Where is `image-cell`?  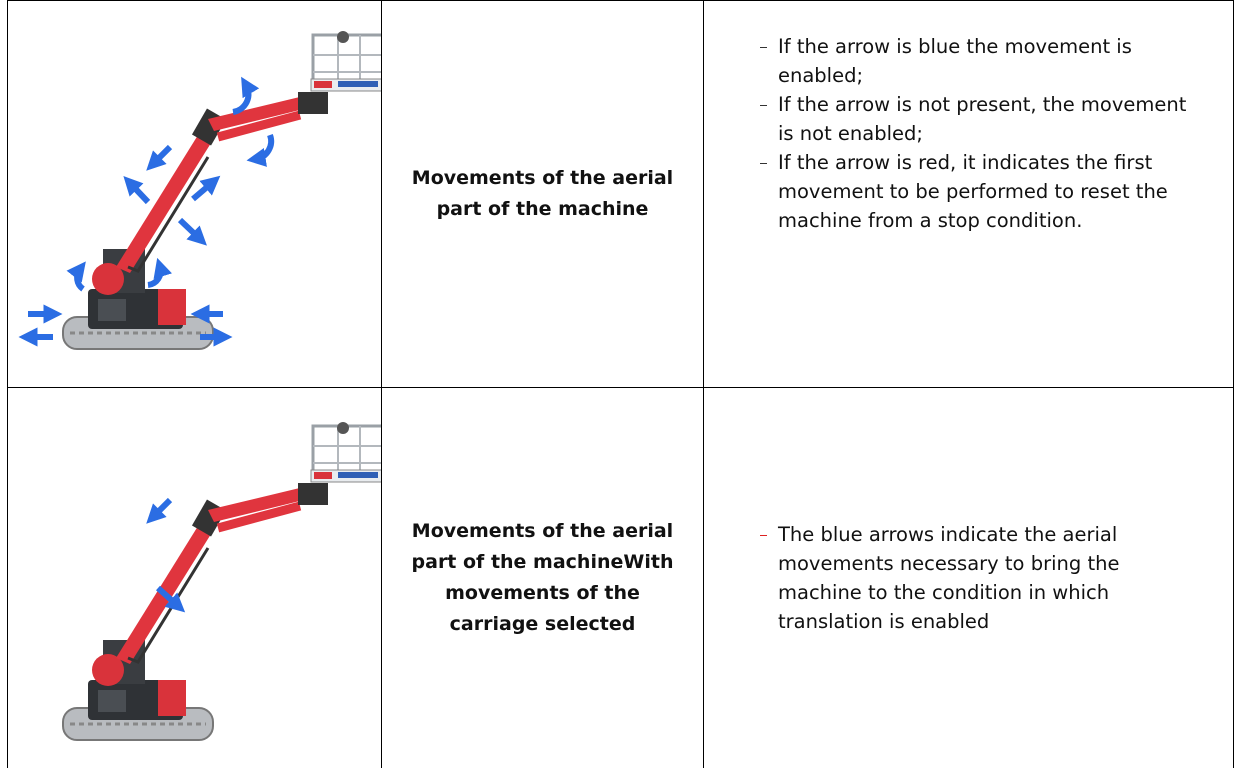
image-cell is located at coordinates (195, 578).